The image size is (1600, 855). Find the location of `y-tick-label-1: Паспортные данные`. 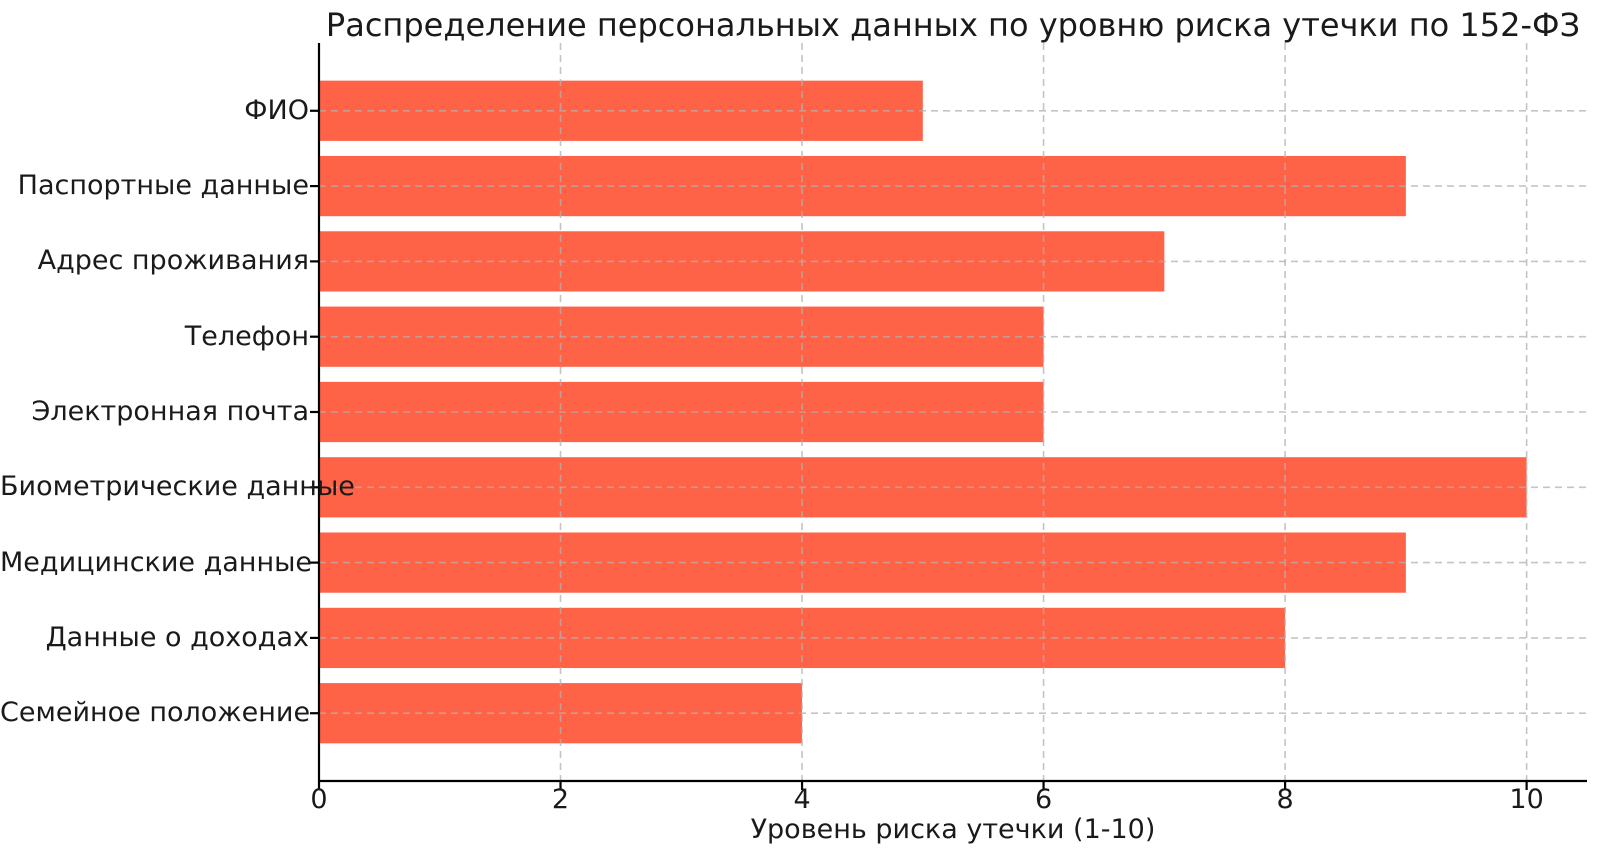

y-tick-label-1: Паспортные данные is located at coordinates (163, 186).